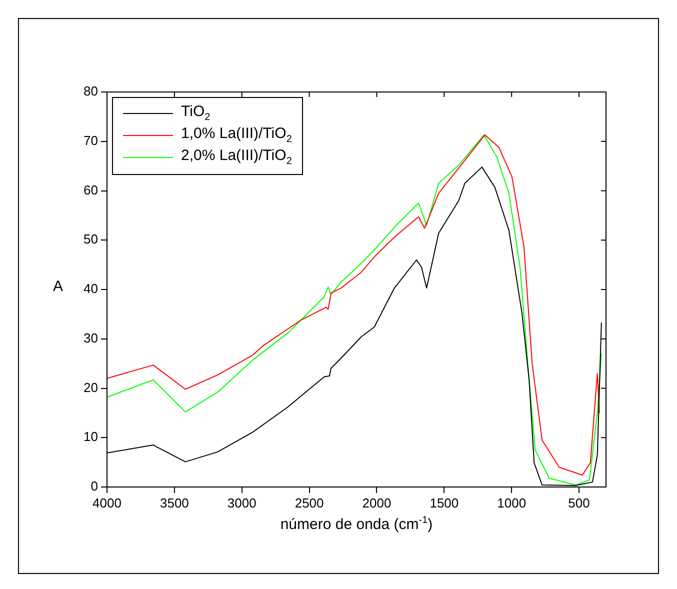 This screenshot has height=589, width=677. Describe the element at coordinates (579, 502) in the screenshot. I see `x-tick-label: 500` at that location.